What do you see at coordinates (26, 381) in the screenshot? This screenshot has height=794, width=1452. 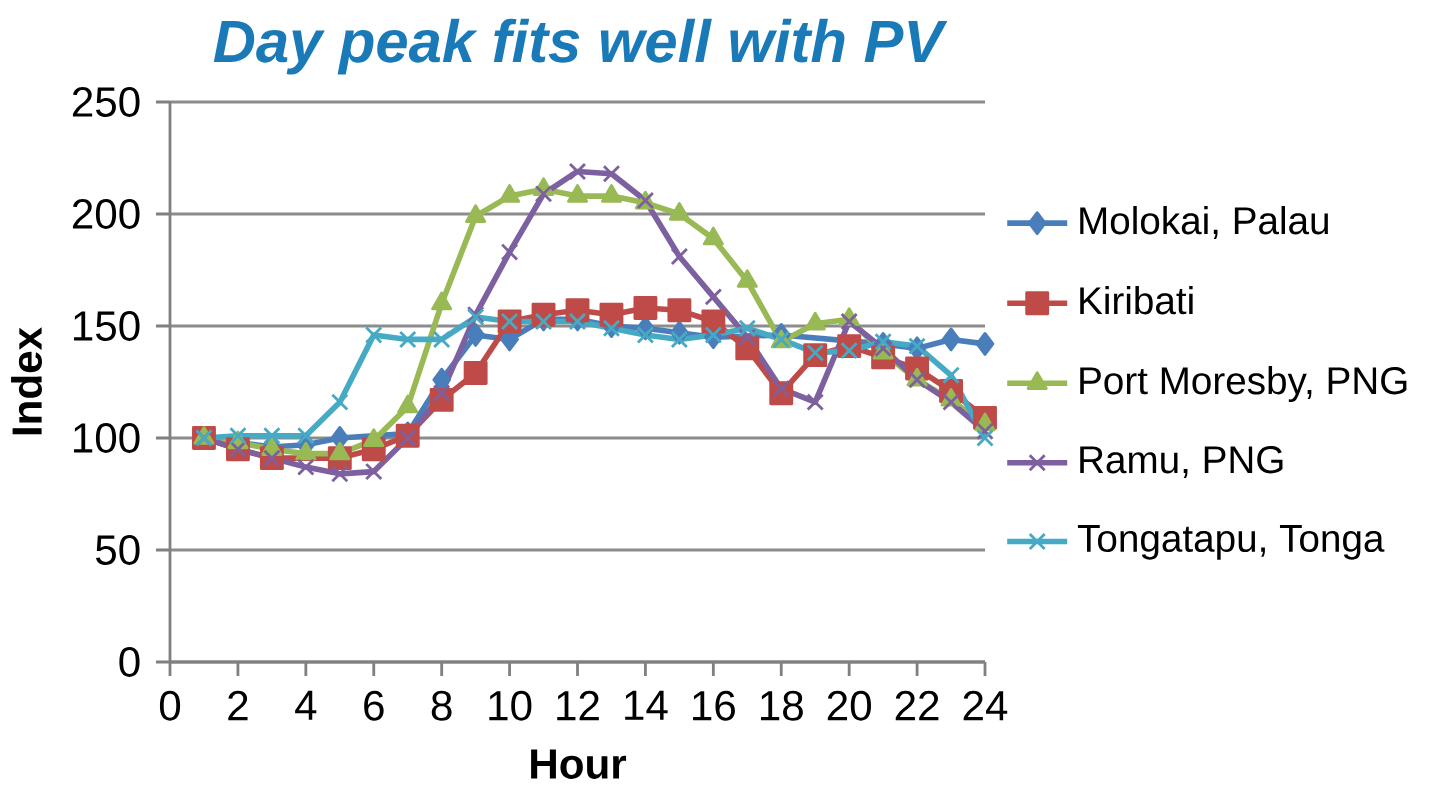 I see `y-axis-title: Index` at bounding box center [26, 381].